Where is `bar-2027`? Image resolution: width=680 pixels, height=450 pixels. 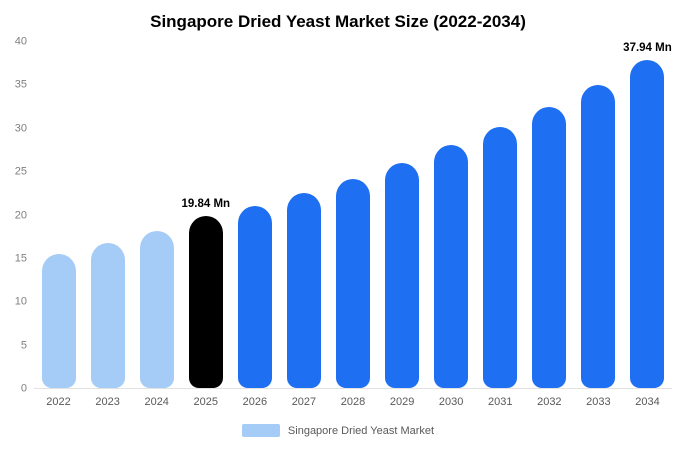 bar-2027 is located at coordinates (303, 290).